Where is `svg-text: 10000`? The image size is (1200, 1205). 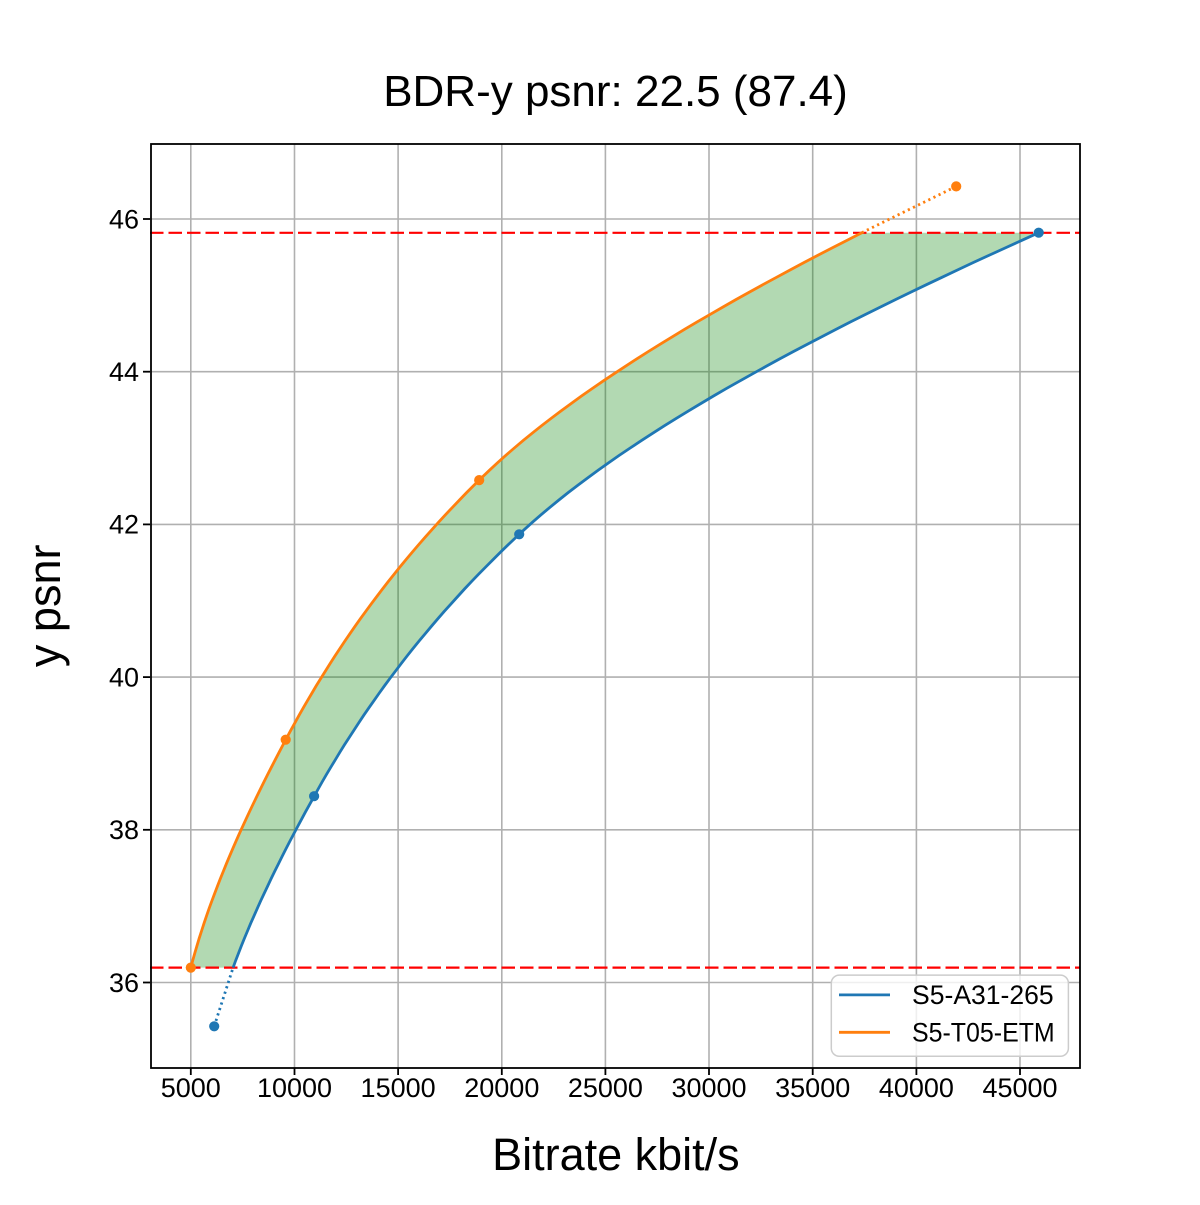
svg-text: 10000 is located at coordinates (294, 1088).